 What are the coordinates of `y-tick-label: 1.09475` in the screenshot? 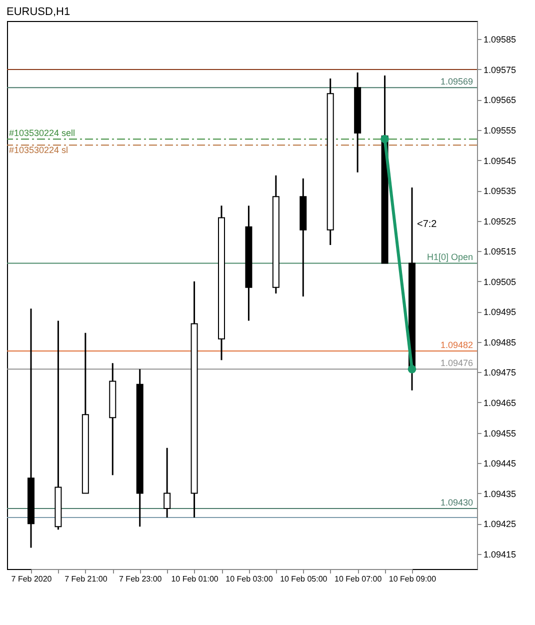 It's located at (500, 373).